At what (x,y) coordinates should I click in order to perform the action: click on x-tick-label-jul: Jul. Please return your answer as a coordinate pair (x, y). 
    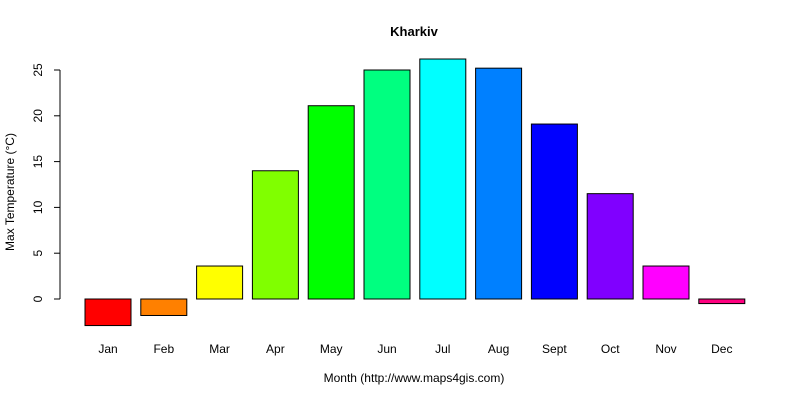
    Looking at the image, I should click on (442, 349).